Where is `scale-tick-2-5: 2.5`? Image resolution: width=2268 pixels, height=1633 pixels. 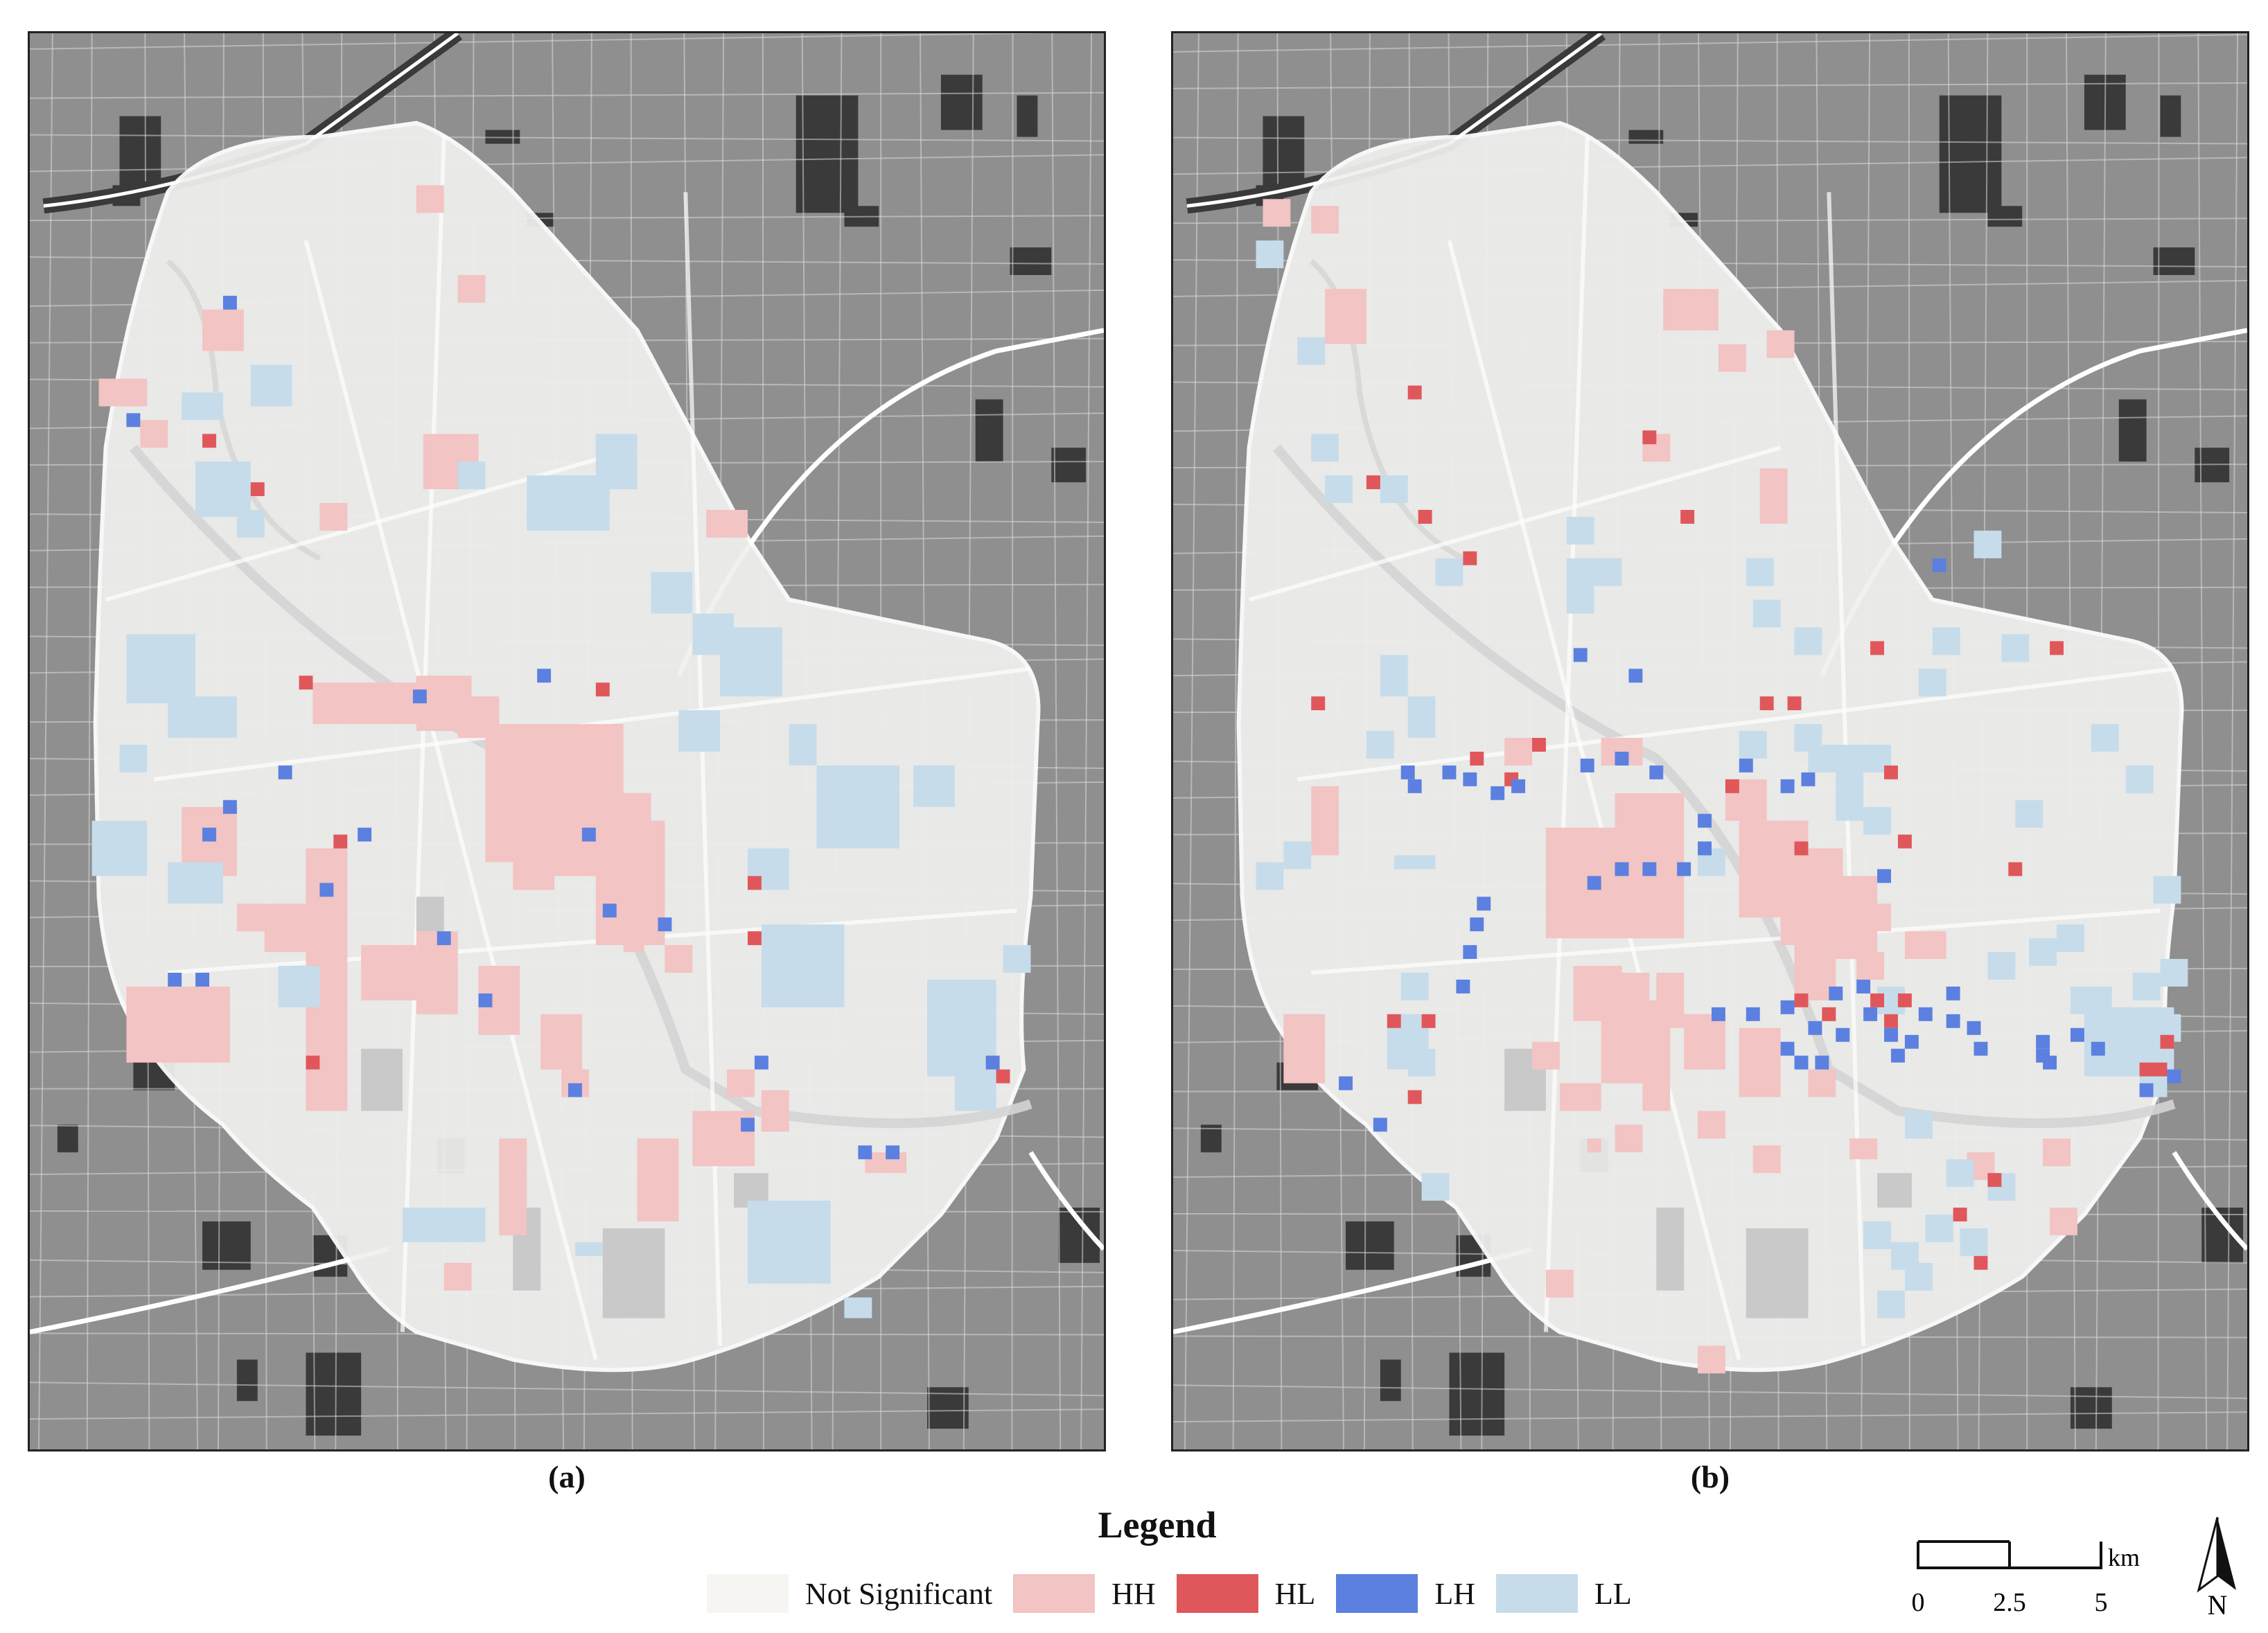 scale-tick-2-5: 2.5 is located at coordinates (2009, 1602).